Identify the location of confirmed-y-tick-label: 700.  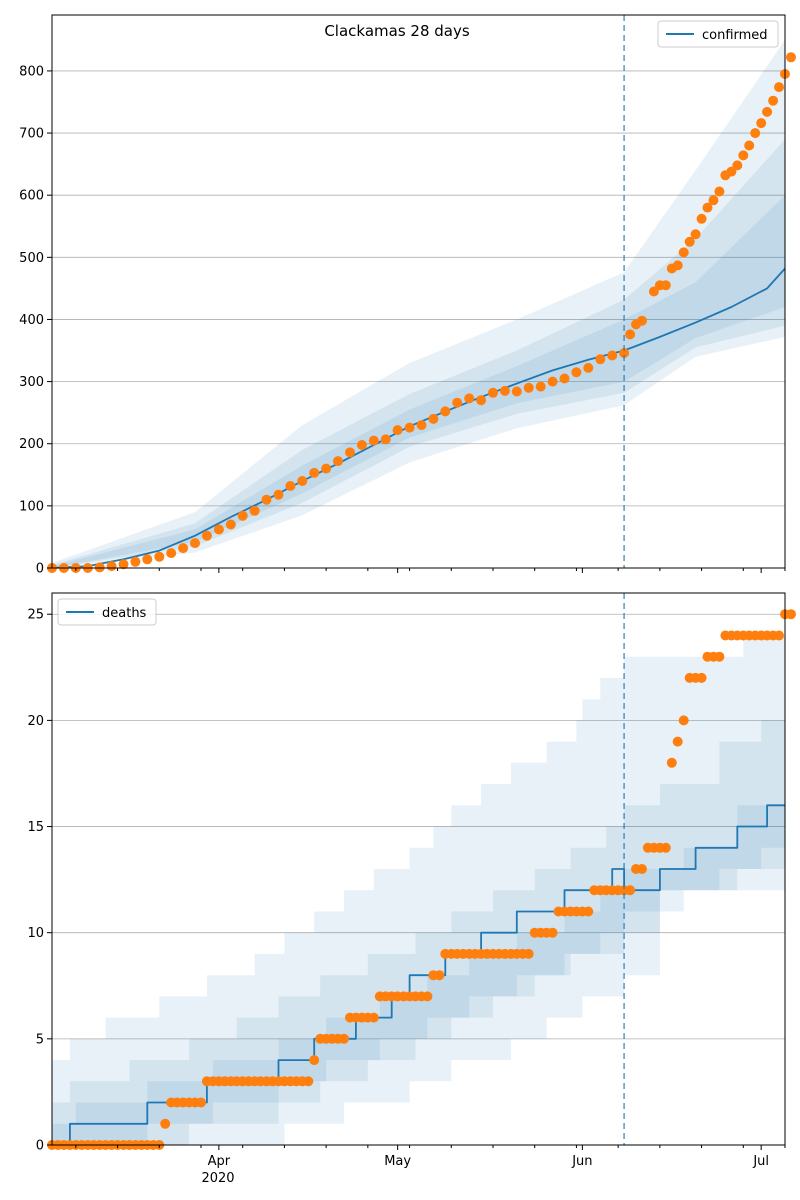
(31, 134).